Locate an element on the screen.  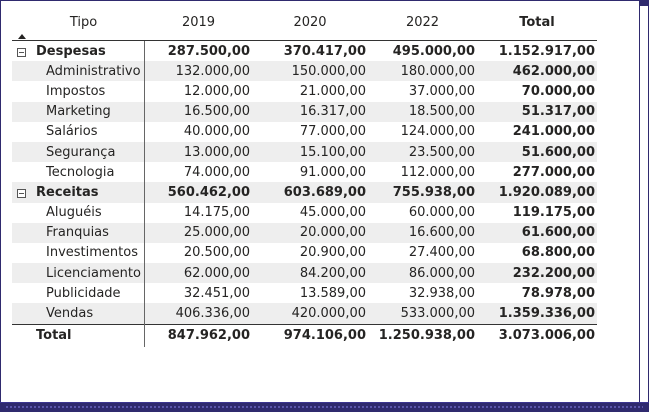
value-cell: 15.100,00 is located at coordinates (332, 152).